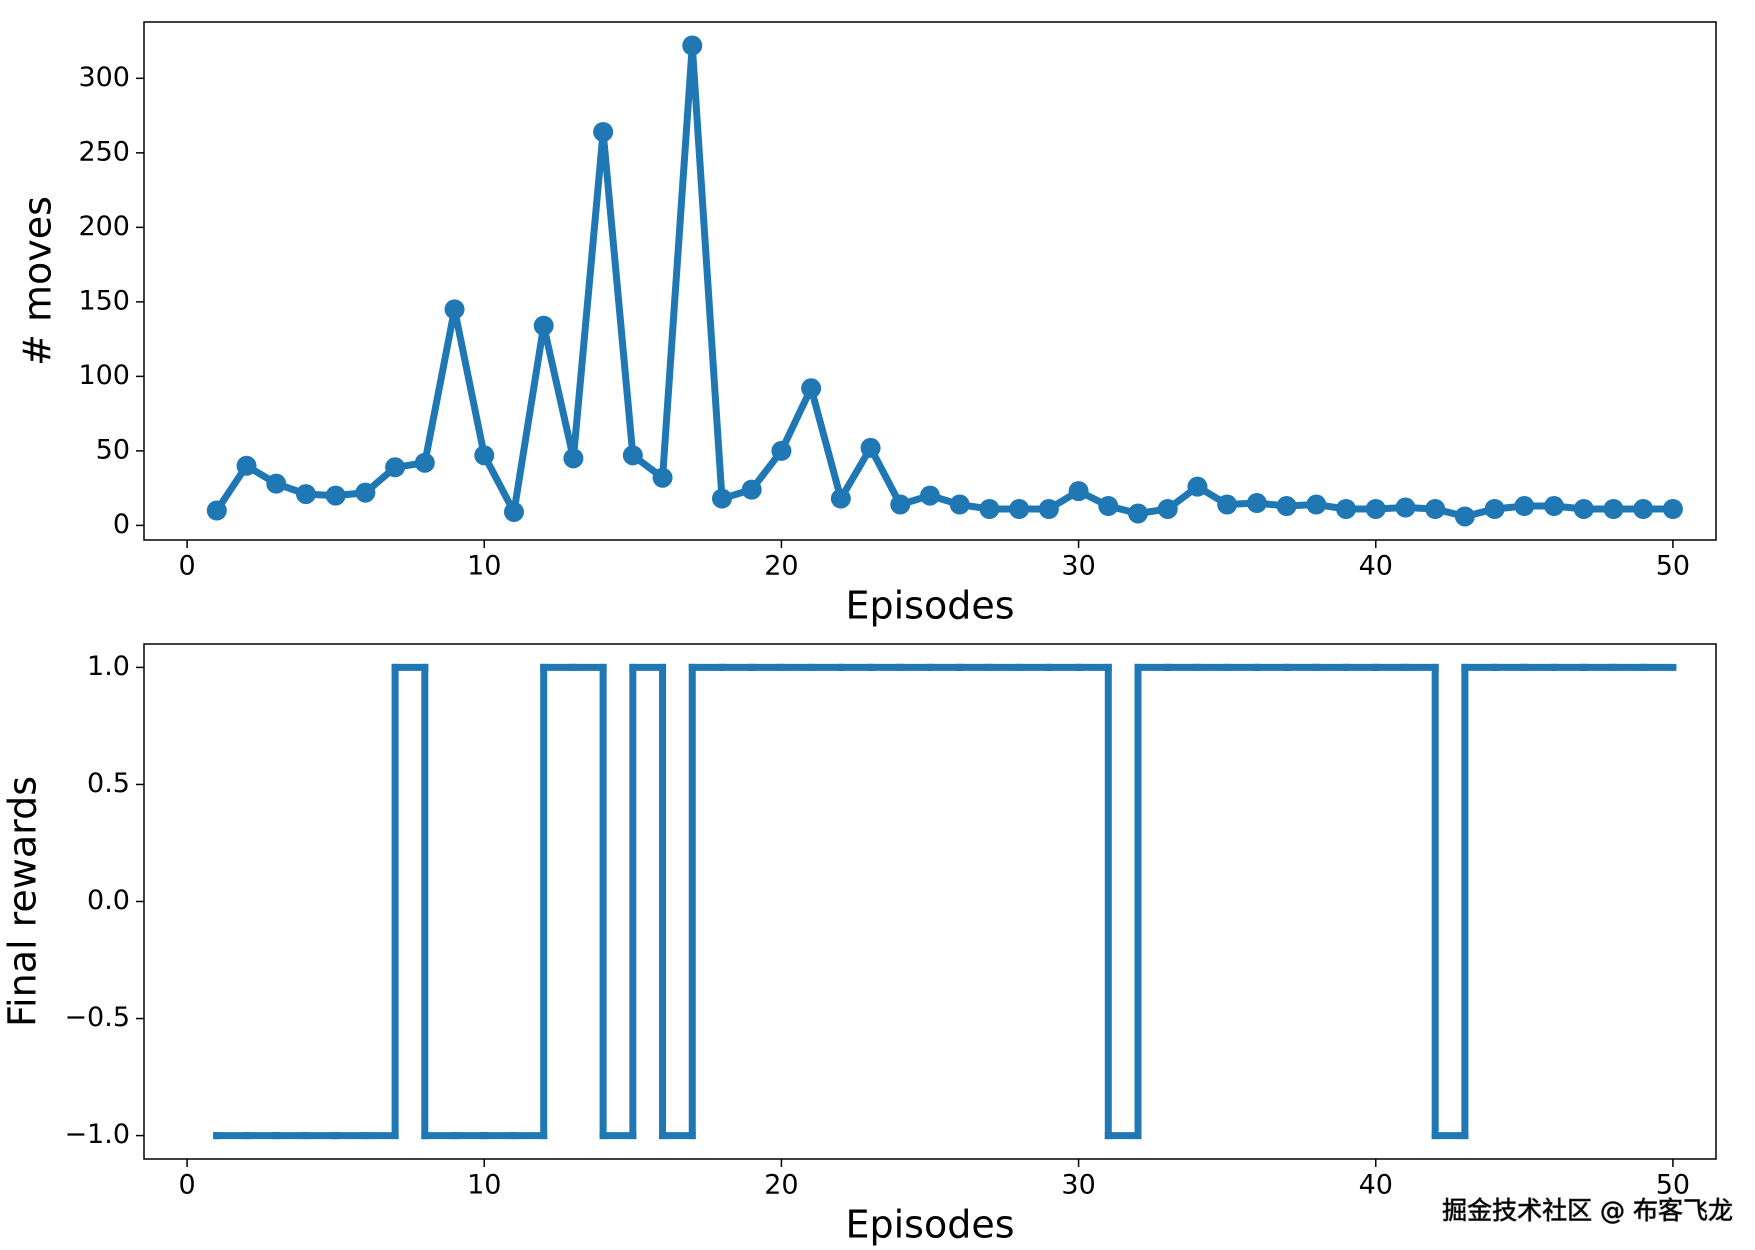 Image resolution: width=1755 pixels, height=1250 pixels. Describe the element at coordinates (23, 901) in the screenshot. I see `y-axis-label: Final rewards` at that location.